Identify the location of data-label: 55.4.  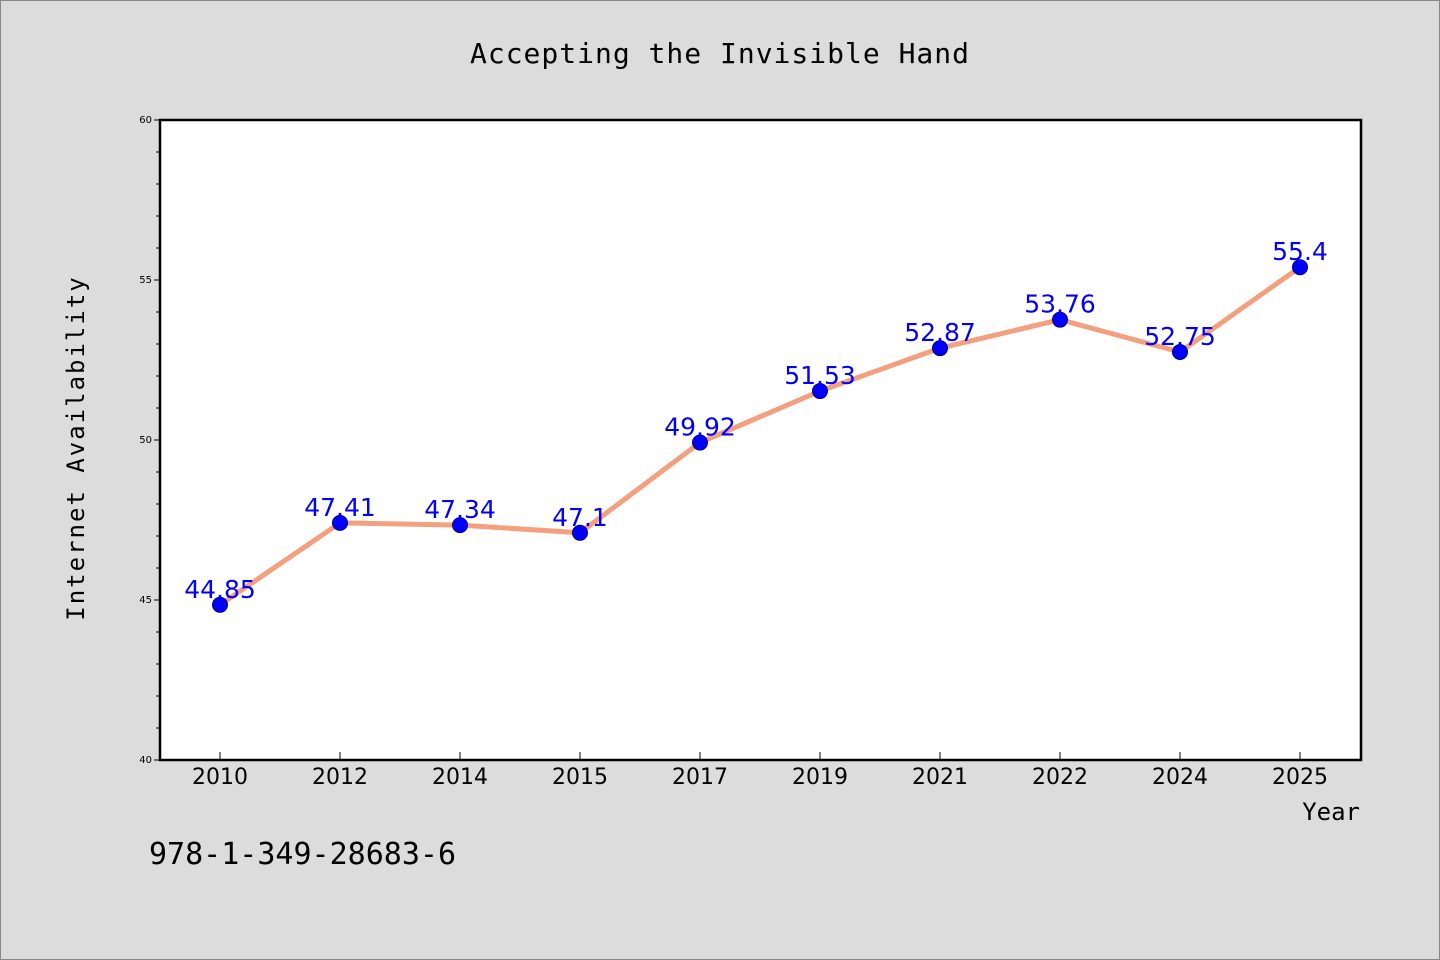
(1300, 251).